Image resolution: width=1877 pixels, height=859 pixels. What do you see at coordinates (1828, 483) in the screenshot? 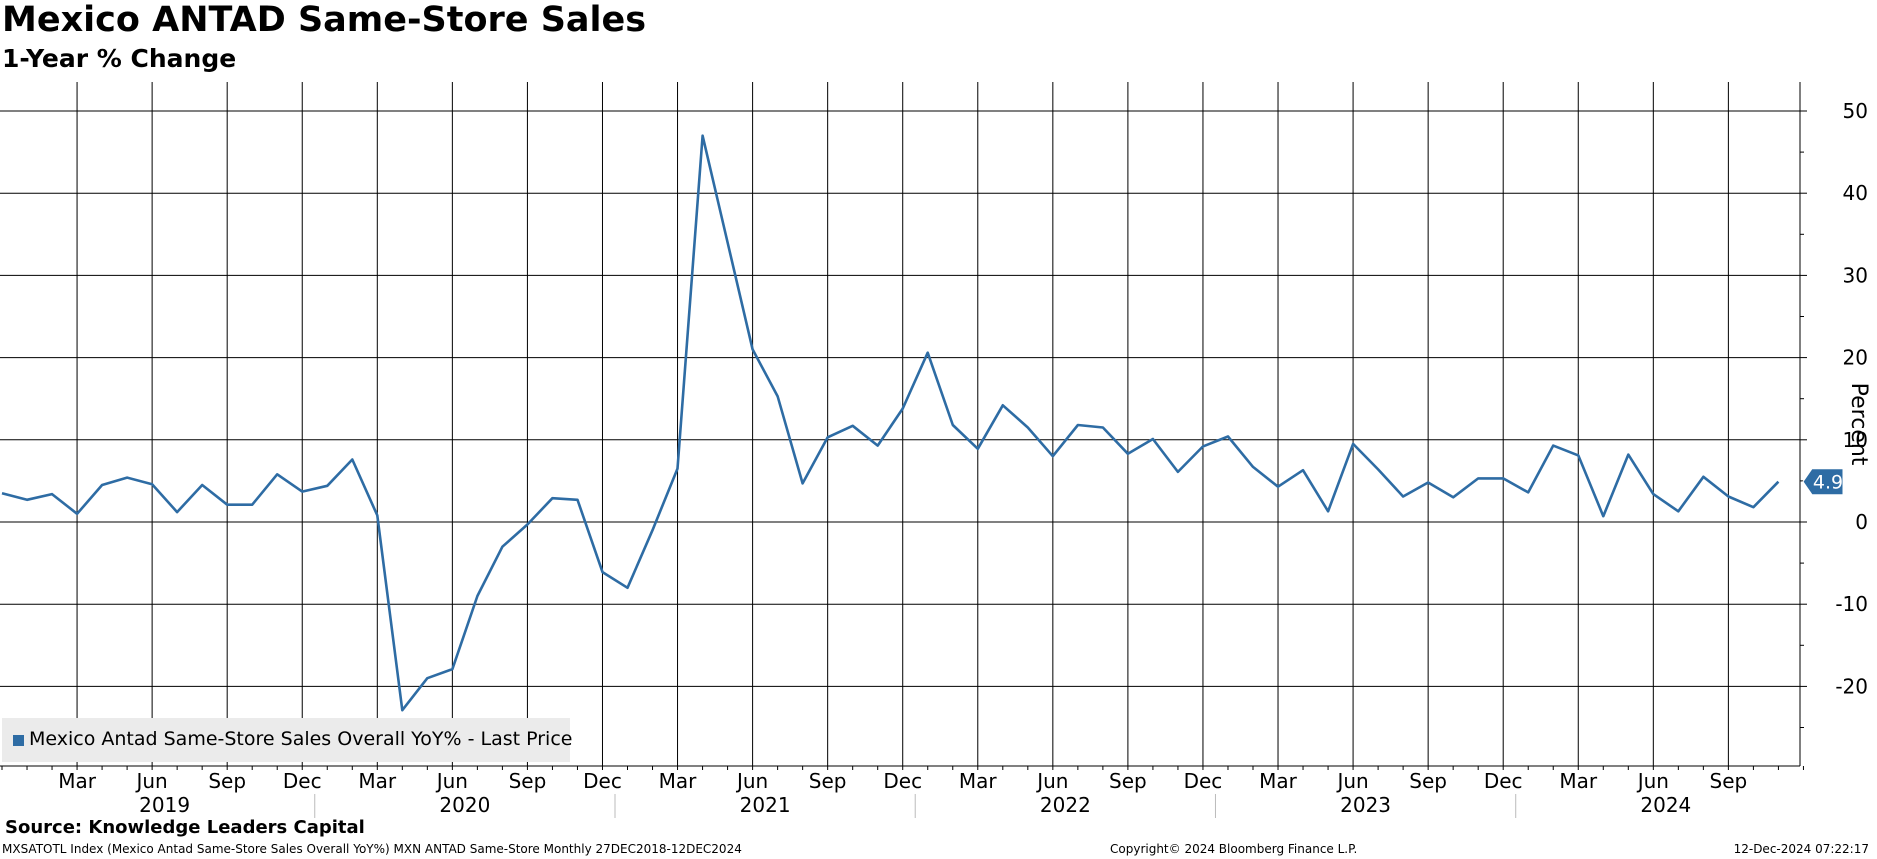
I see `last-value-label: 4.9` at bounding box center [1828, 483].